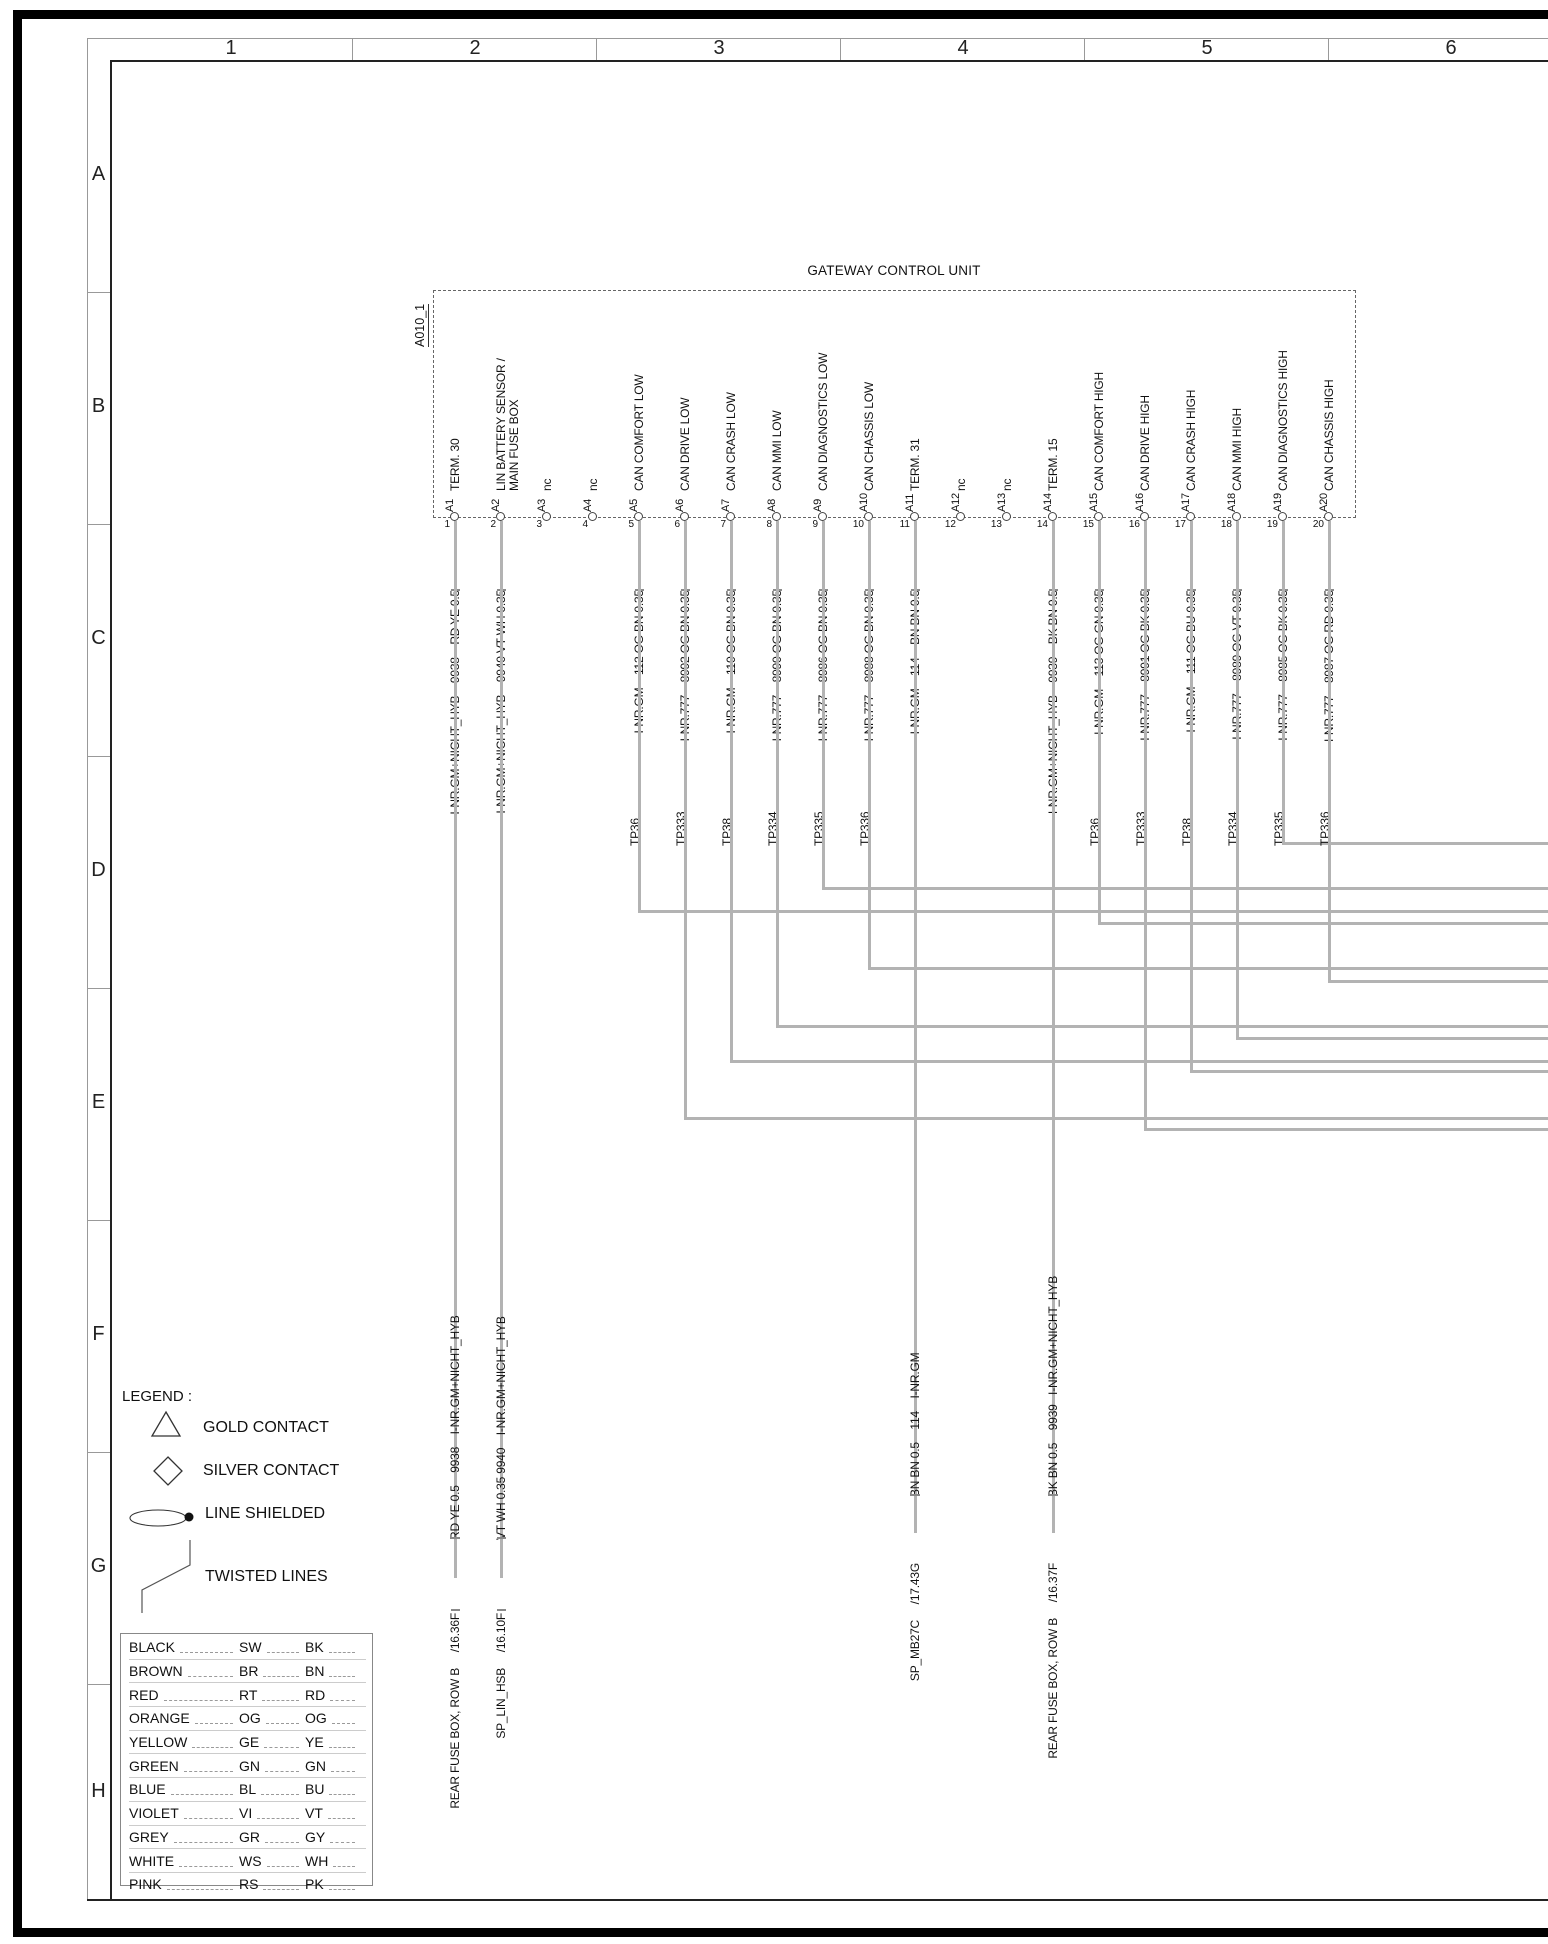  Describe the element at coordinates (1207, 48) in the screenshot. I see `ruler-column-label: 5` at that location.